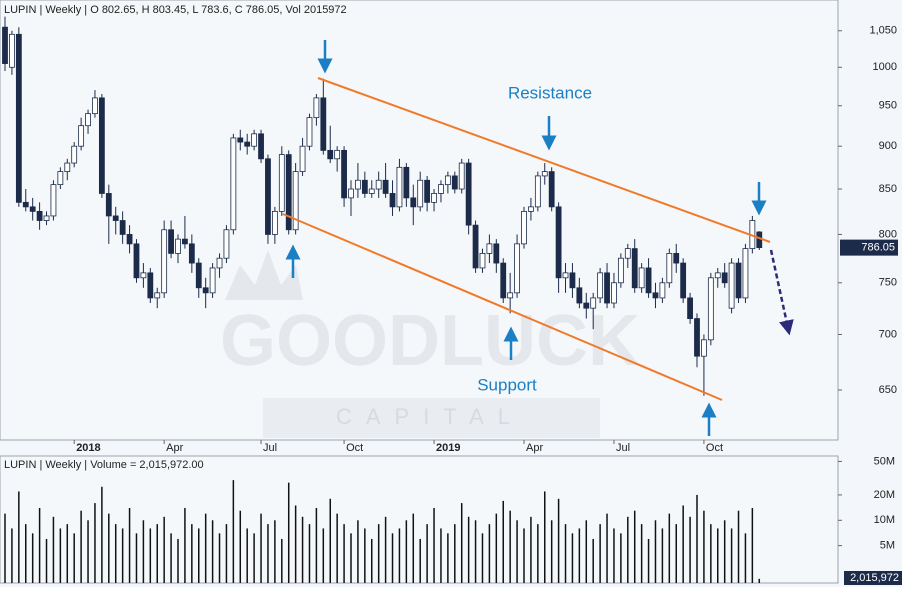 The width and height of the screenshot is (902, 592). Describe the element at coordinates (885, 67) in the screenshot. I see `y-tick-label: 1000` at that location.